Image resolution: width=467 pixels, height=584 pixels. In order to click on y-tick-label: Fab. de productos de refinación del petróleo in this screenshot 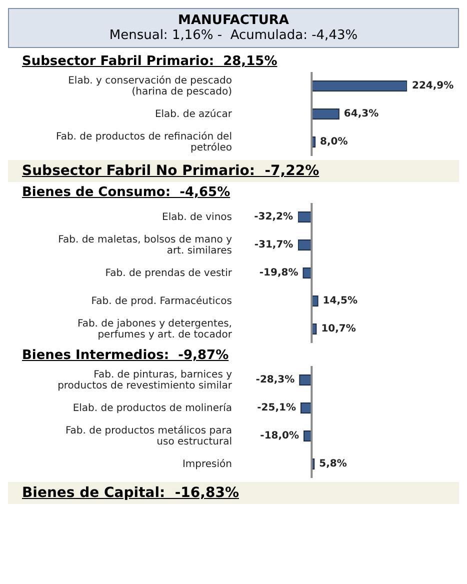, I will do `click(144, 142)`.